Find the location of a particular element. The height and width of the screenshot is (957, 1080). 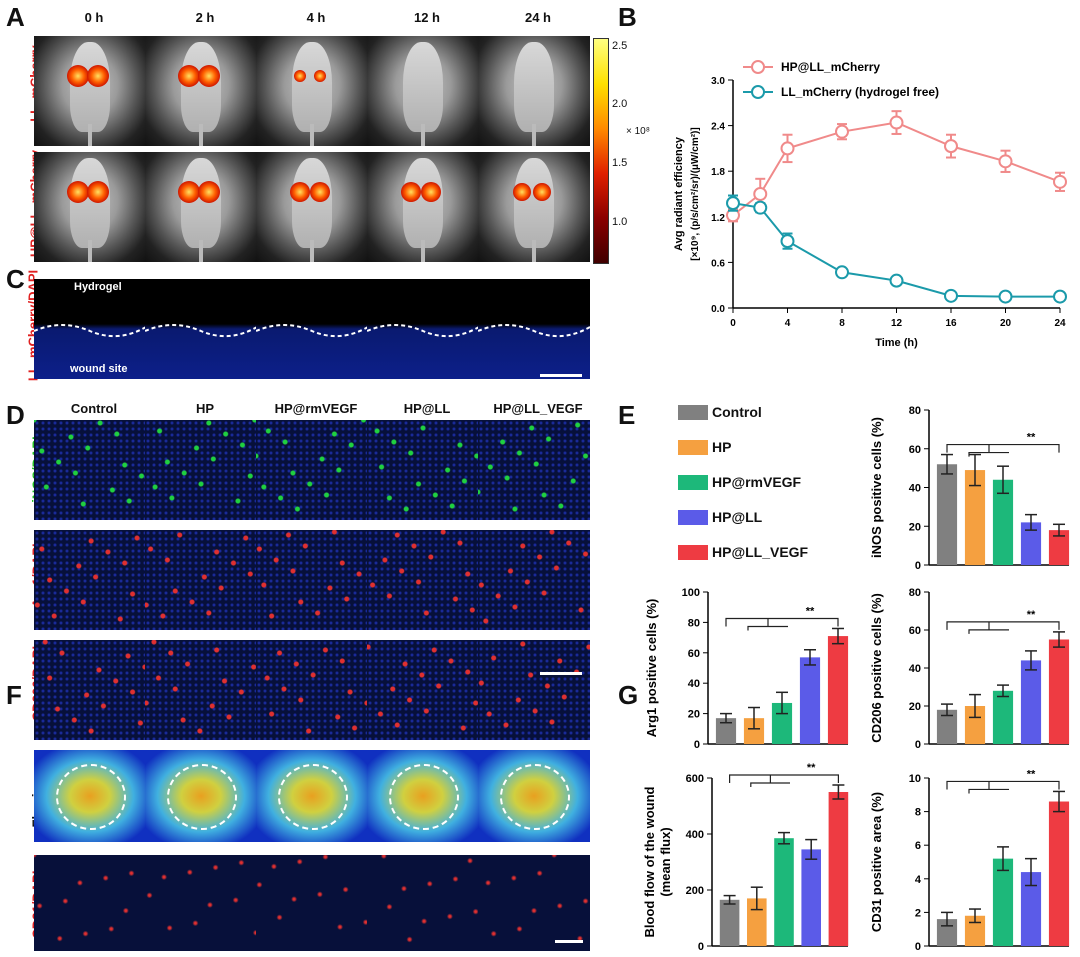

x-tick-label: 16 is located at coordinates (951, 323).